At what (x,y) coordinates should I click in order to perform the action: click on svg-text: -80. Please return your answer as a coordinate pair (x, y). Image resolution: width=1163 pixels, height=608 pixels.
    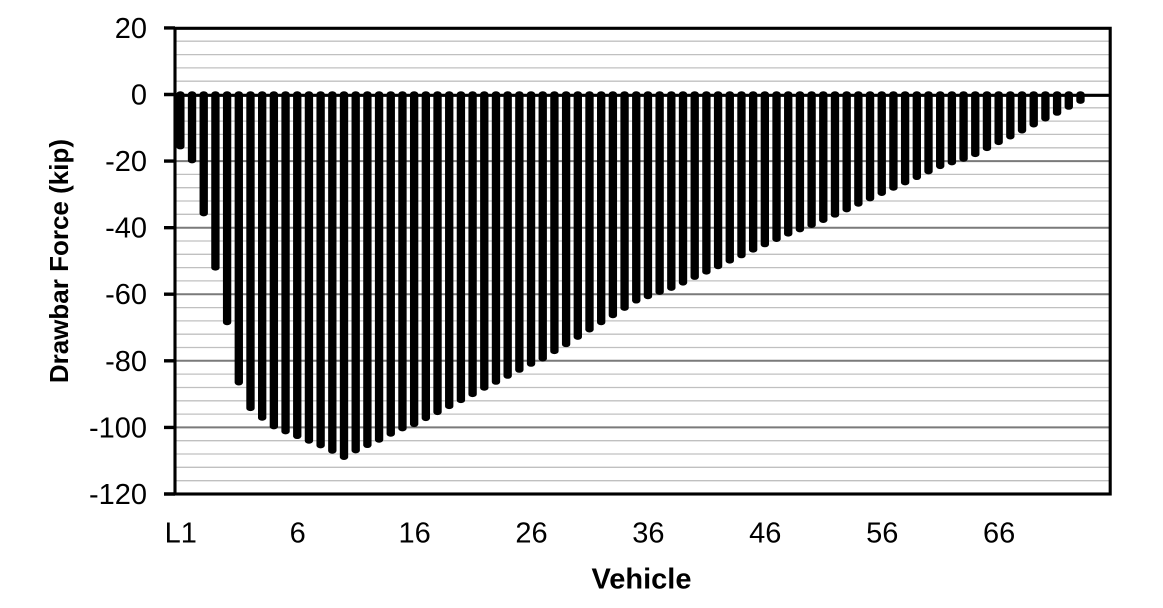
    Looking at the image, I should click on (126, 362).